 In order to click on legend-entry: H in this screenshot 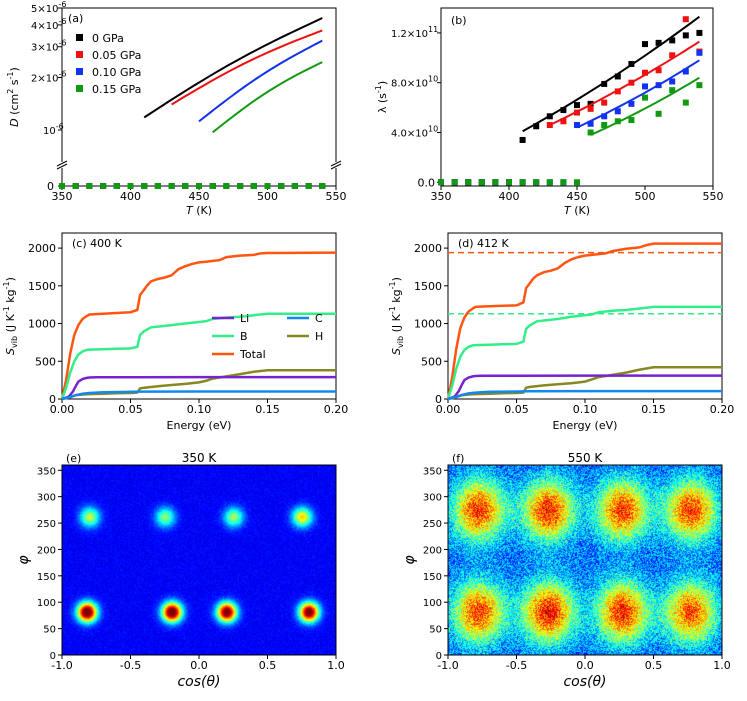, I will do `click(319, 336)`.